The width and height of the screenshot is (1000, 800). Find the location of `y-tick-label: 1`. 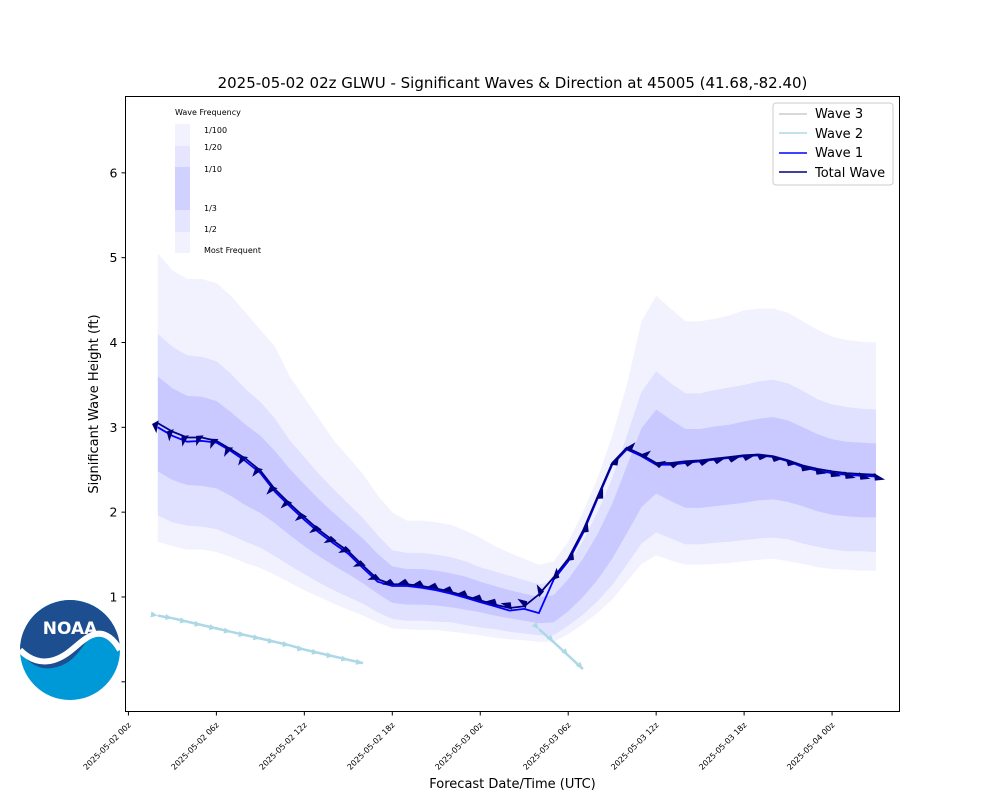

y-tick-label: 1 is located at coordinates (114, 596).